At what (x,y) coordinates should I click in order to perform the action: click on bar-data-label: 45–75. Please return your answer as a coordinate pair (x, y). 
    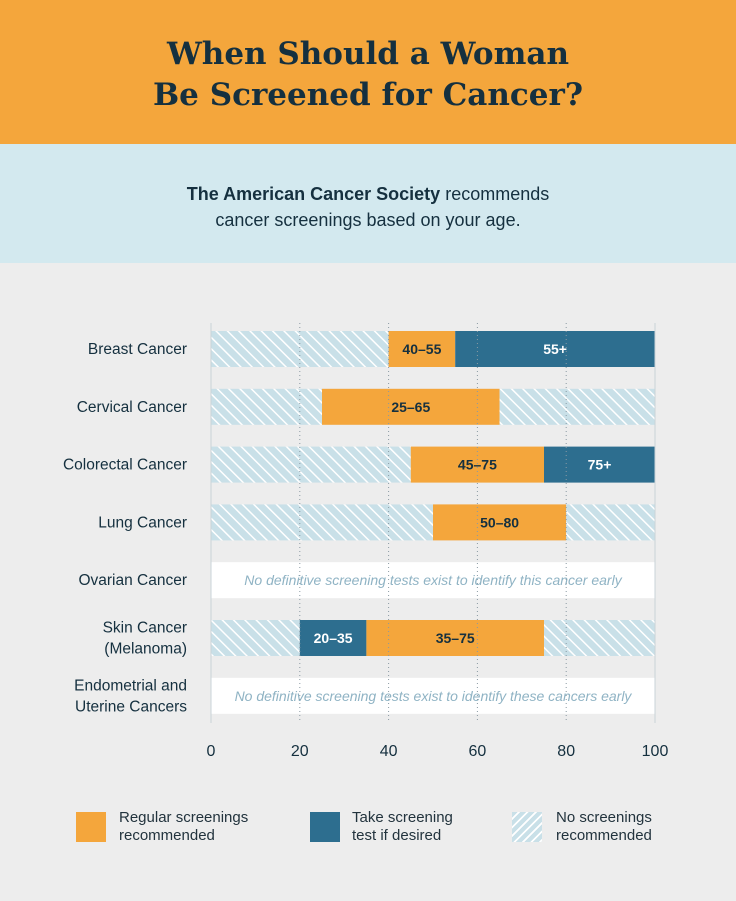
    Looking at the image, I should click on (477, 465).